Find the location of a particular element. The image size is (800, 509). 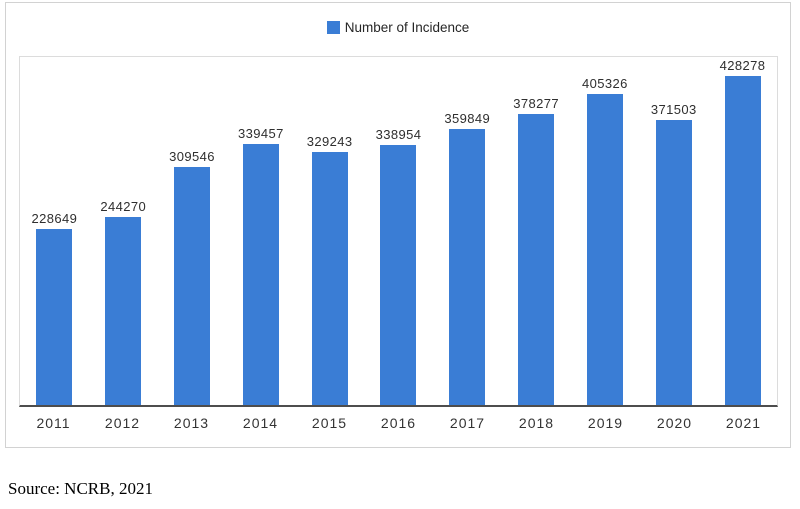

legend-color-swatch-icon is located at coordinates (333, 27).